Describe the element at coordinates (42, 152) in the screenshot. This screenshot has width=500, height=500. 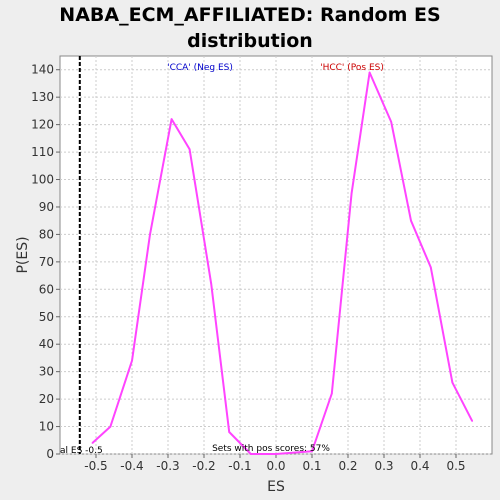
I see `y-tick-label: 110` at that location.